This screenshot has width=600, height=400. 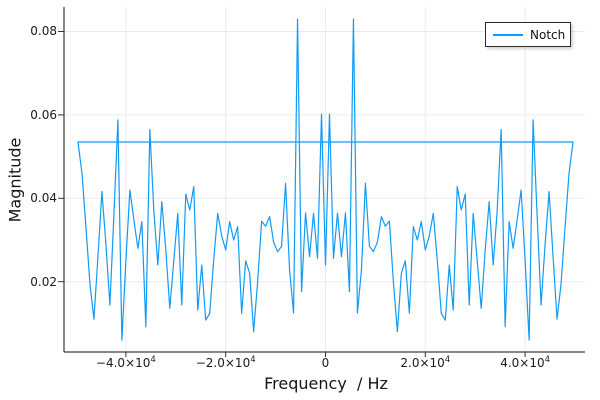 What do you see at coordinates (326, 383) in the screenshot?
I see `x-axis-label: Frequency / Hz` at bounding box center [326, 383].